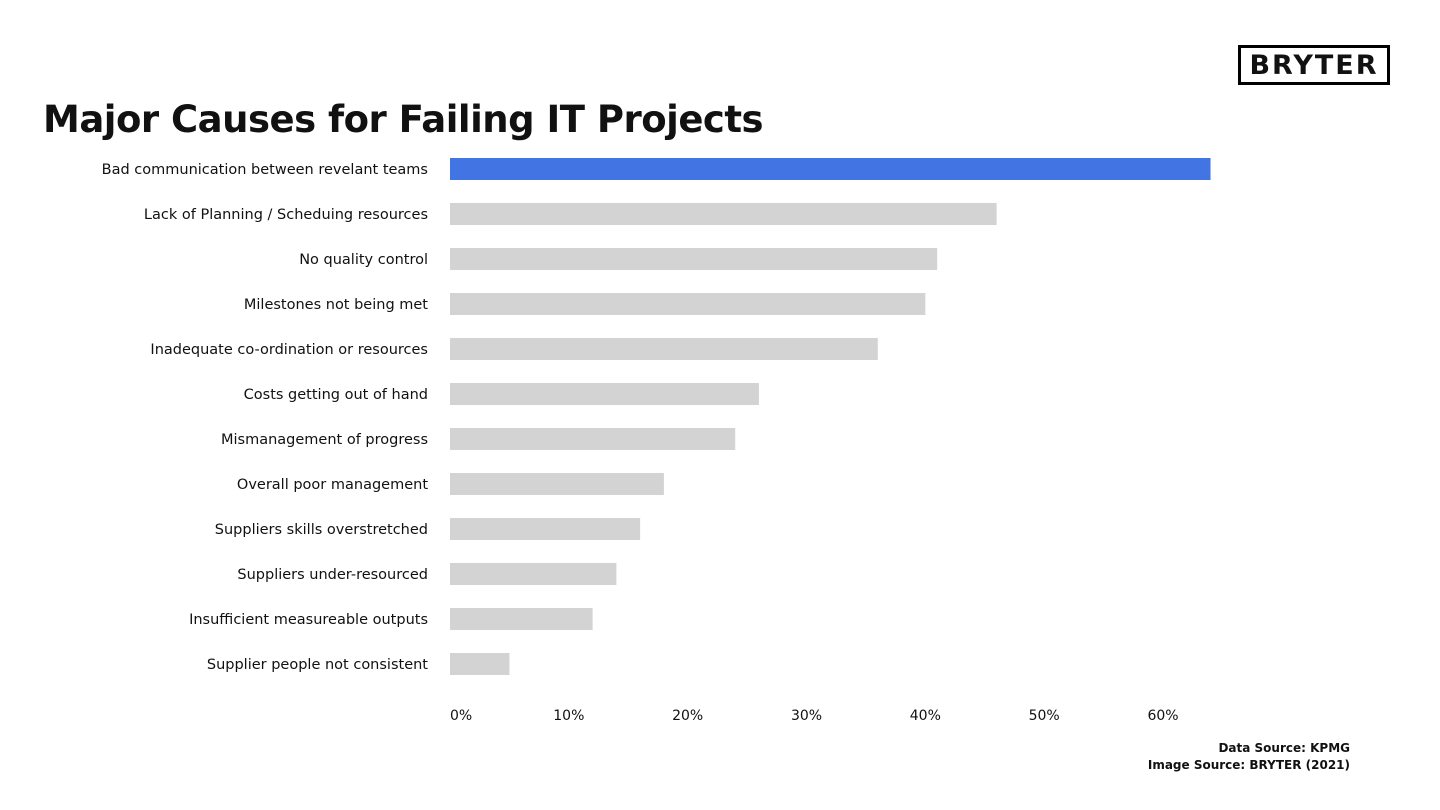 The height and width of the screenshot is (810, 1440). Describe the element at coordinates (336, 395) in the screenshot. I see `category-label: Costs getting out of hand` at that location.